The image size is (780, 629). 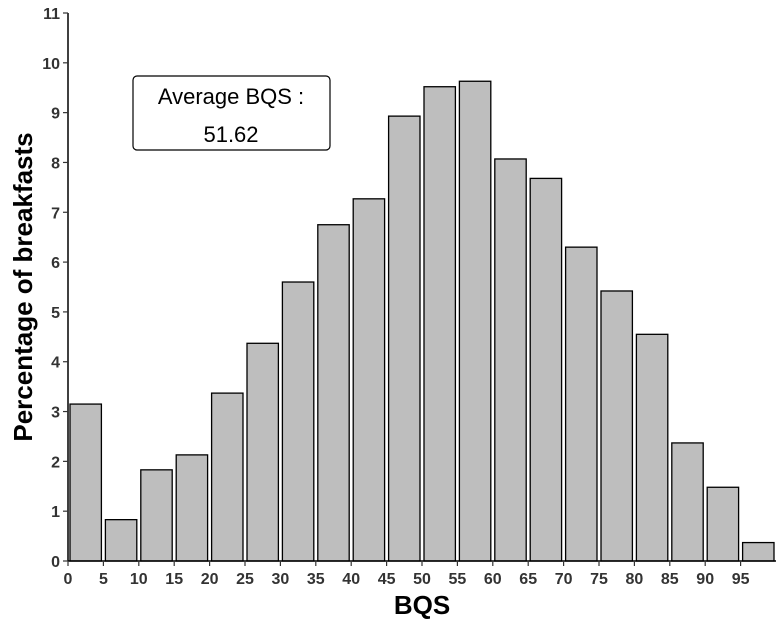 What do you see at coordinates (55, 562) in the screenshot?
I see `y-tick-label-0: 0` at bounding box center [55, 562].